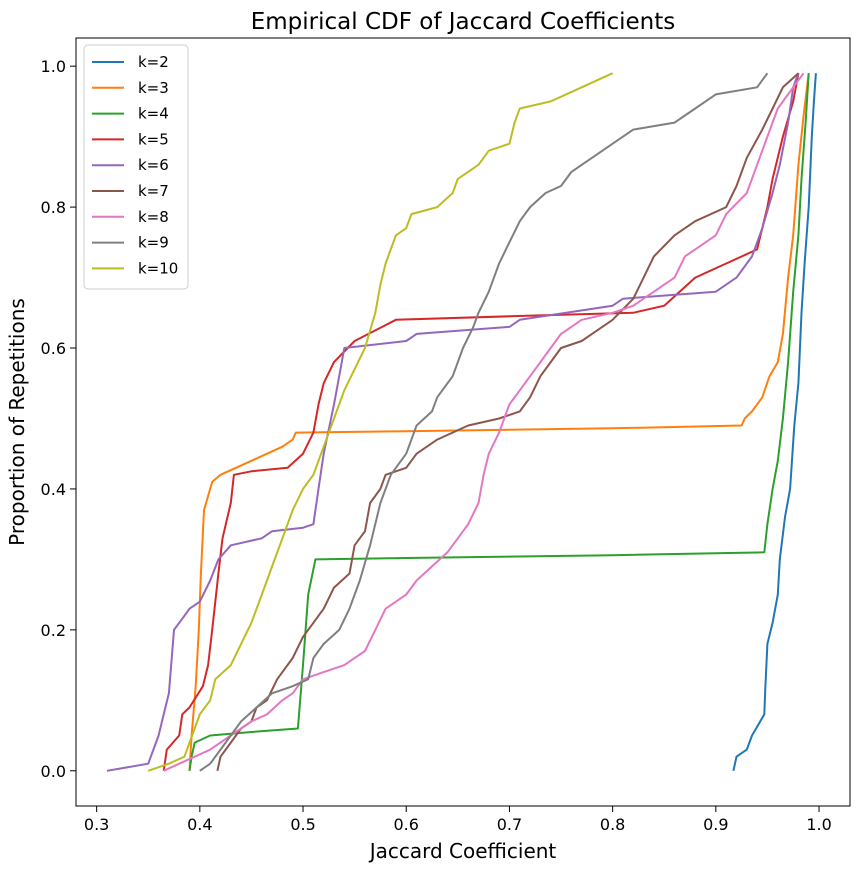 The height and width of the screenshot is (871, 861). Describe the element at coordinates (53, 66) in the screenshot. I see `y-tick-label: 1.0` at that location.